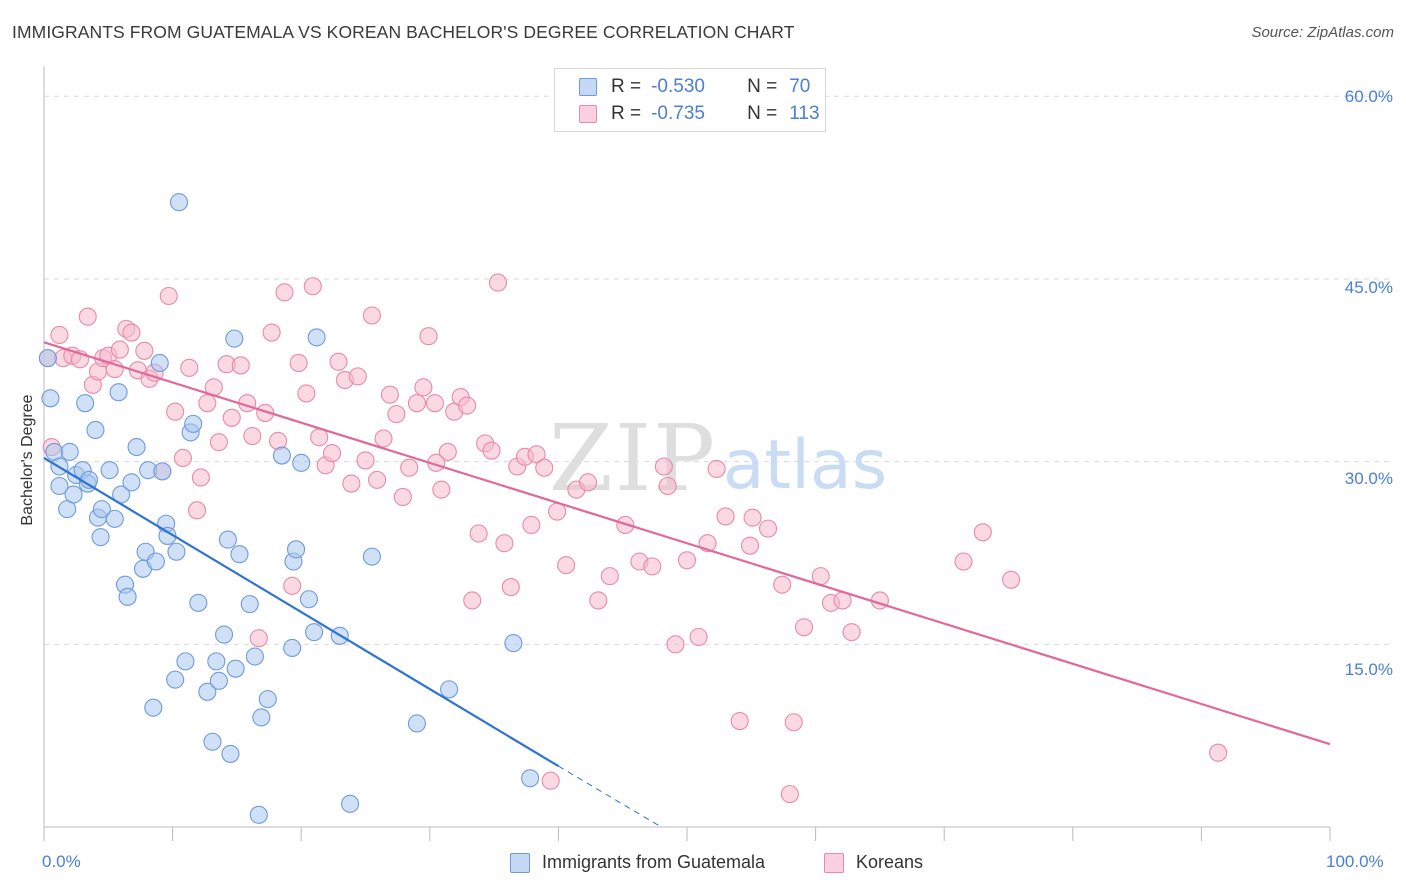  What do you see at coordinates (1368, 478) in the screenshot?
I see `y-tick-label-30: 30.0%` at bounding box center [1368, 478].